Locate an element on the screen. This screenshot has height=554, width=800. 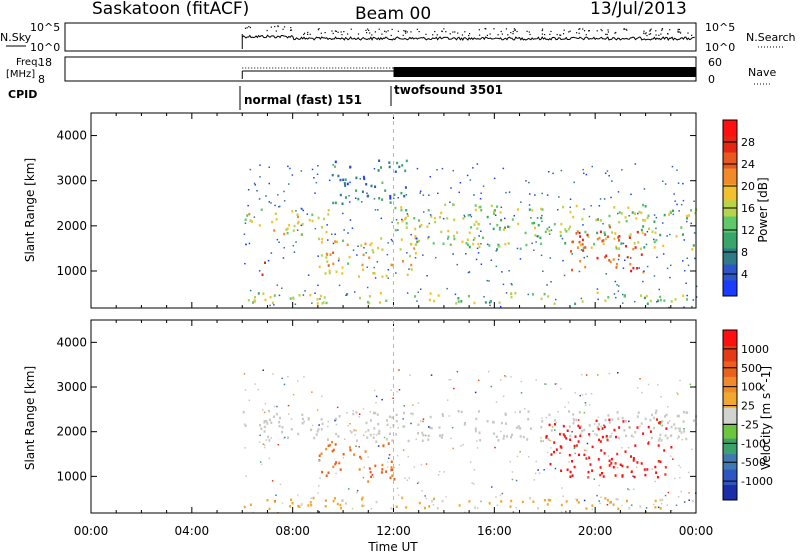
power-colorbar-swatch is located at coordinates (730, 128).